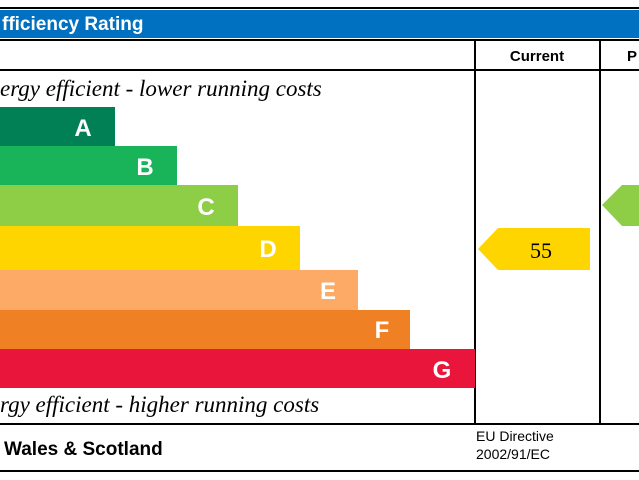  Describe the element at coordinates (513, 454) in the screenshot. I see `directive: 2002/91/EC` at that location.